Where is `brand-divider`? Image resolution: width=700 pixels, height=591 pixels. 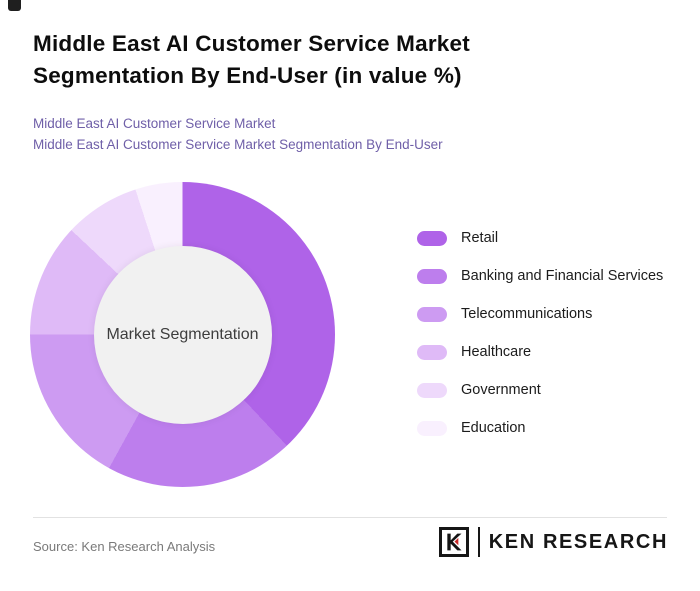 brand-divider is located at coordinates (478, 542).